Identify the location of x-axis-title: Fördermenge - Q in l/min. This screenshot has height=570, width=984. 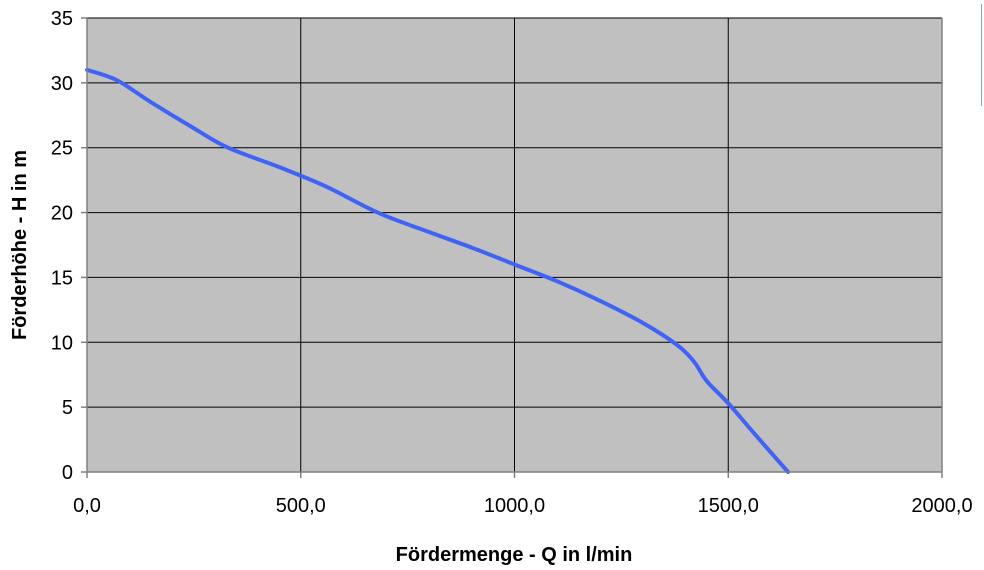
(514, 555).